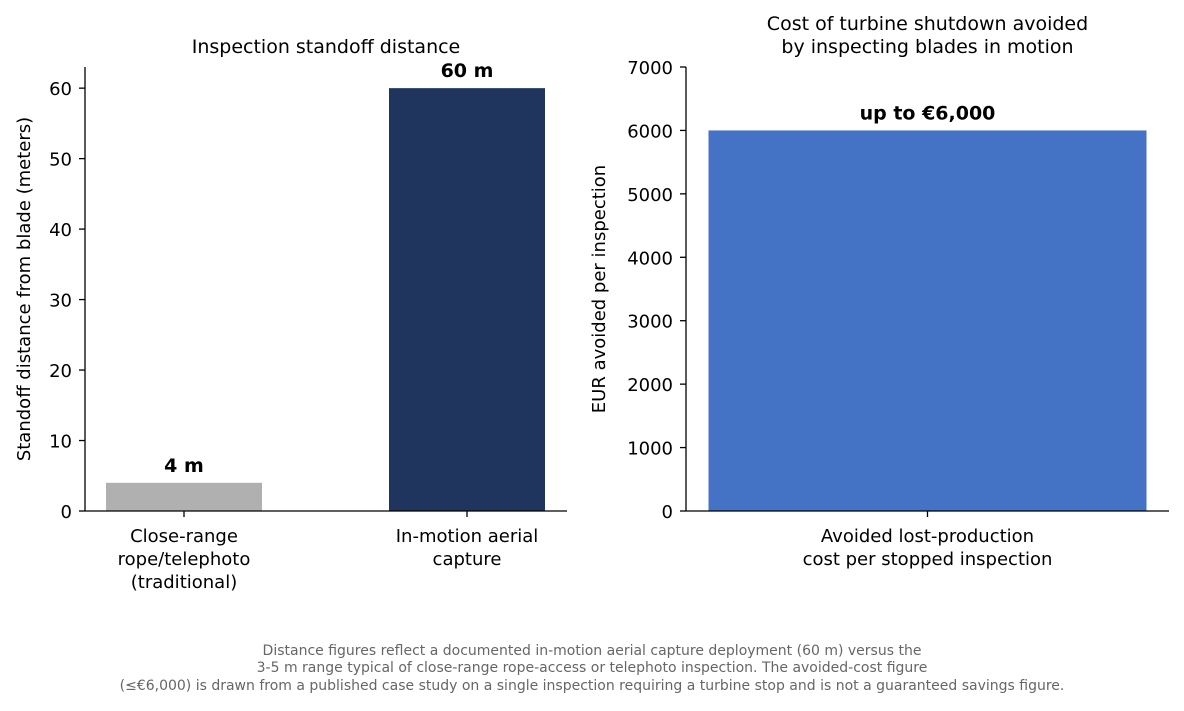 Image resolution: width=1184 pixels, height=711 pixels. I want to click on chart1-y-tick-label-10: 10, so click(60, 442).